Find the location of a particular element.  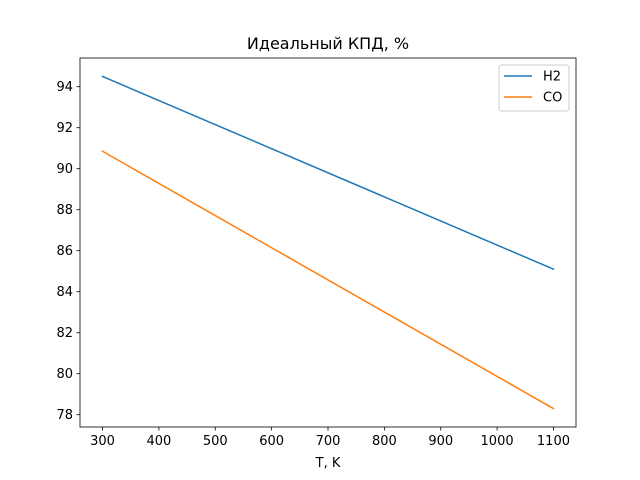

y-tick-label: 78 is located at coordinates (64, 415).